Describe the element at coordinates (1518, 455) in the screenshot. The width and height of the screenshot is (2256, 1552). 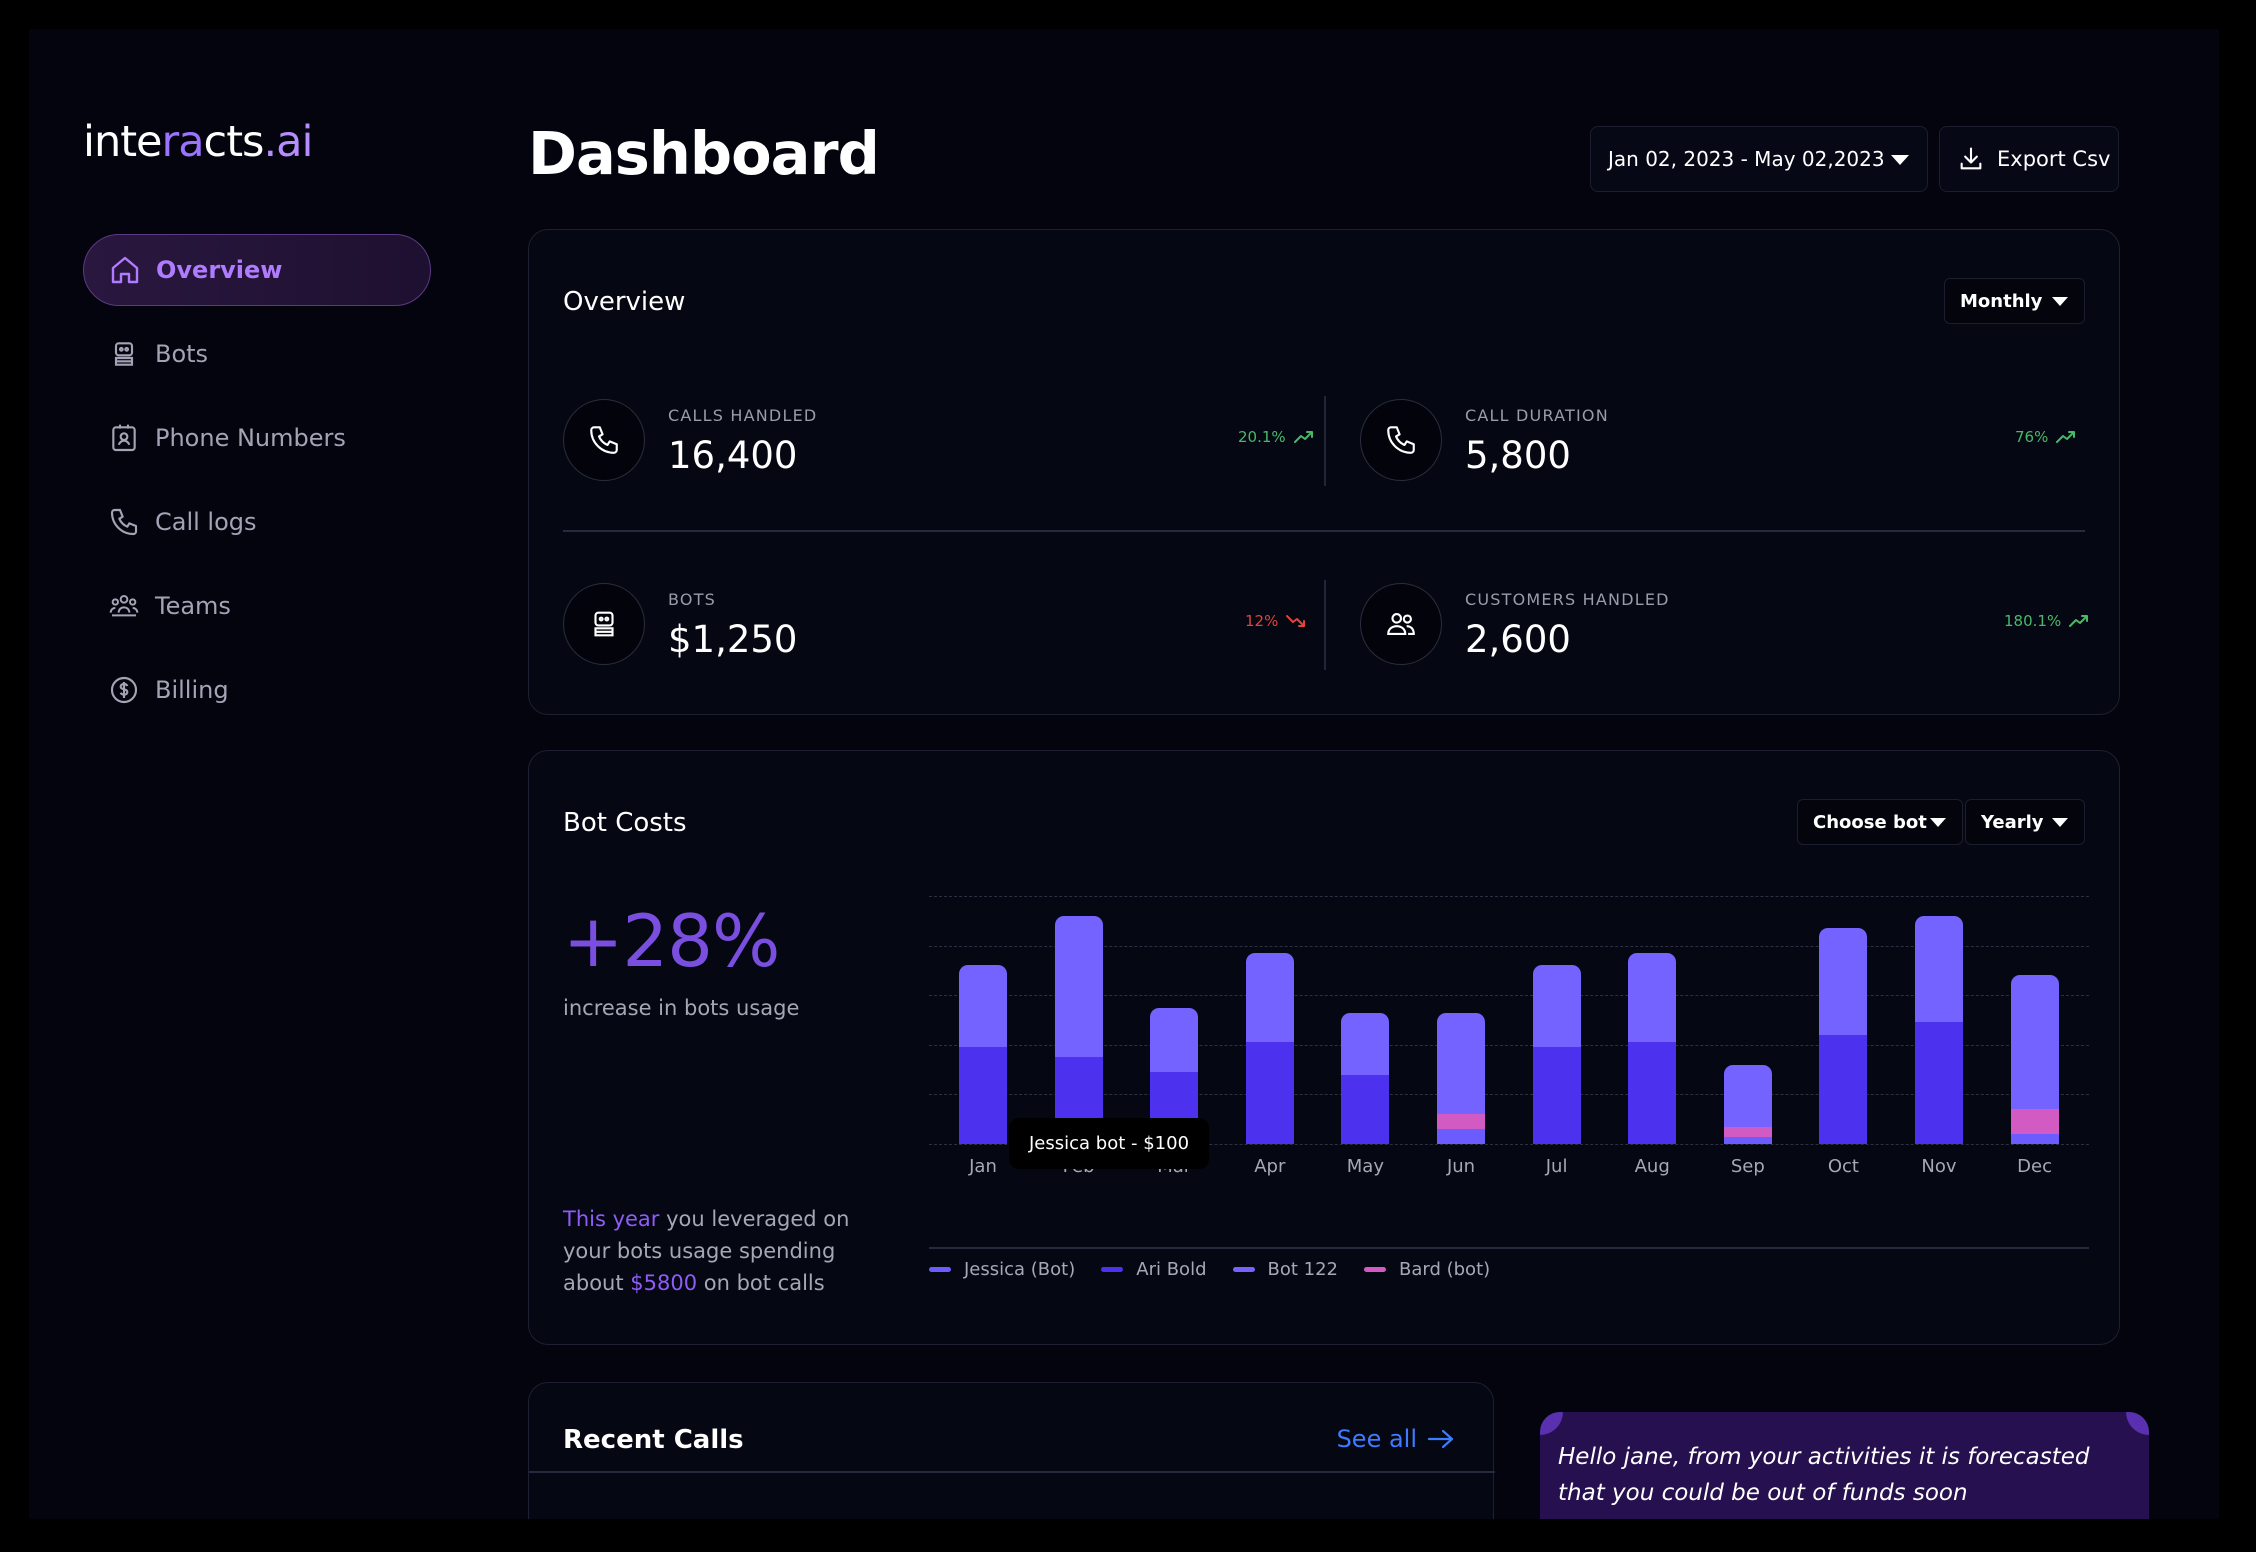
I see `stat-value: 5,800` at that location.